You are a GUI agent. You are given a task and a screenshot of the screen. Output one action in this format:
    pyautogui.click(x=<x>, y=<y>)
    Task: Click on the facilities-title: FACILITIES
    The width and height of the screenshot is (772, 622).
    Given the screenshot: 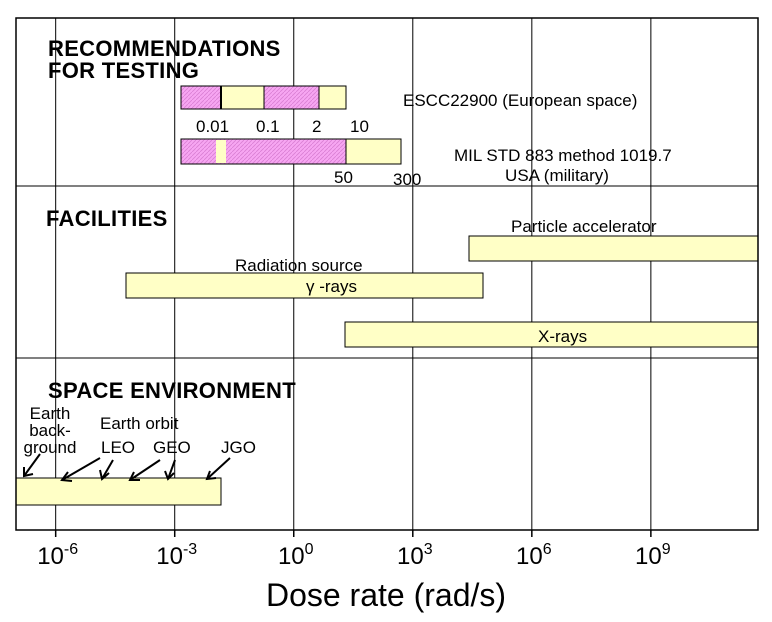 What is the action you would take?
    pyautogui.click(x=107, y=218)
    